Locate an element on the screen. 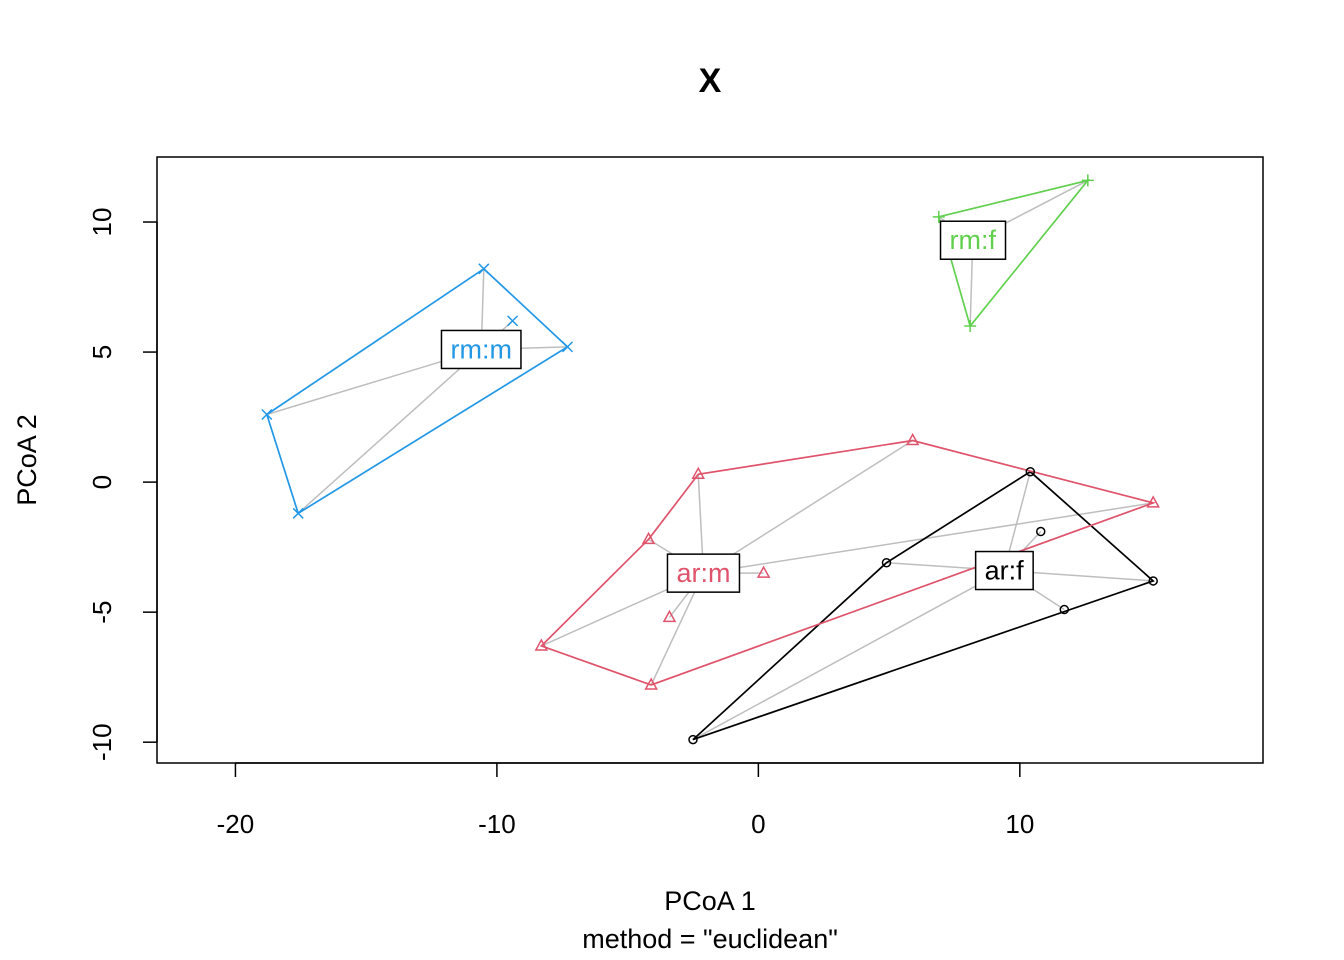  group-label-rm-m: rm:m is located at coordinates (481, 349).